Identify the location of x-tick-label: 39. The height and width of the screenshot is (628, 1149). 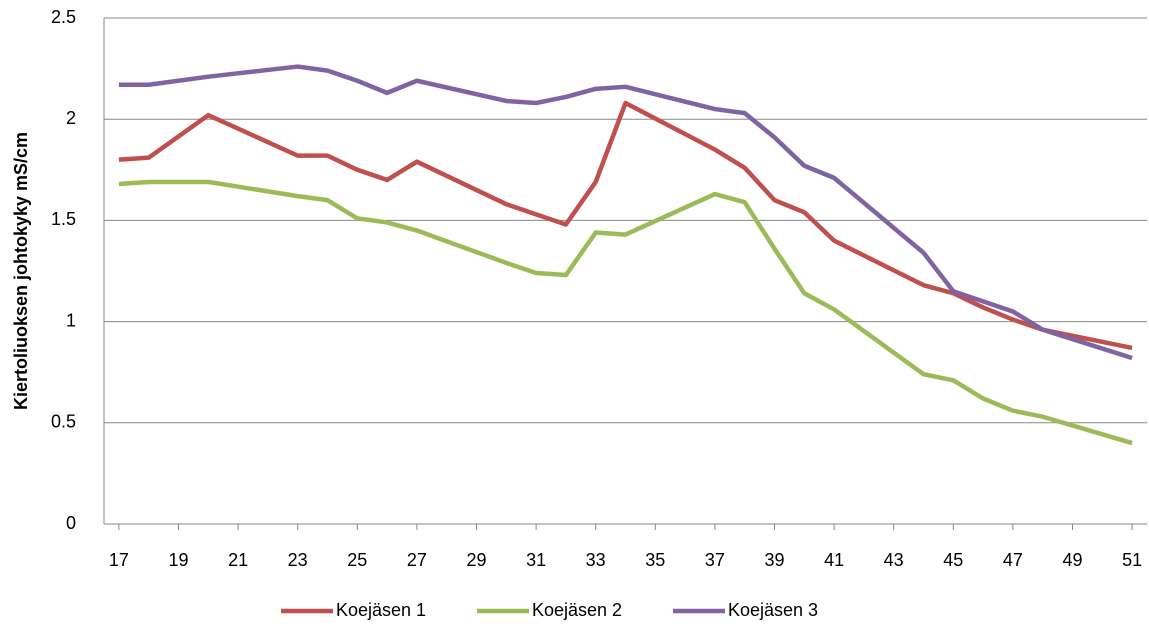
(774, 560).